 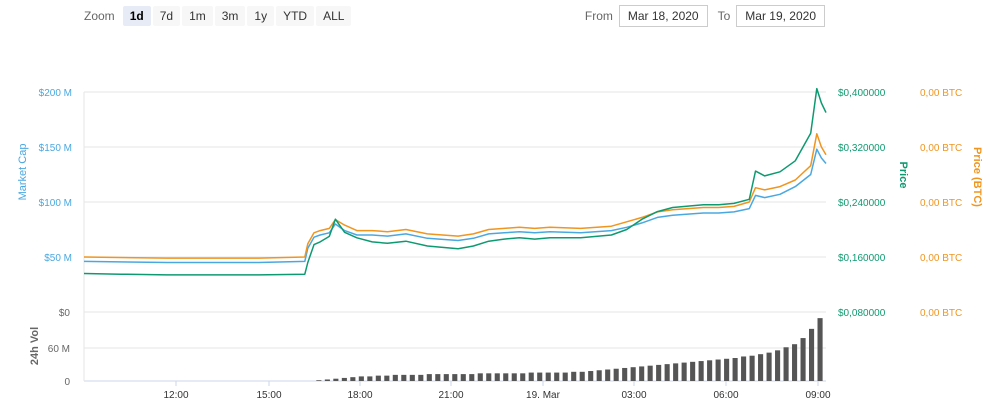 What do you see at coordinates (166, 16) in the screenshot?
I see `zoom-button-7d: 7d` at bounding box center [166, 16].